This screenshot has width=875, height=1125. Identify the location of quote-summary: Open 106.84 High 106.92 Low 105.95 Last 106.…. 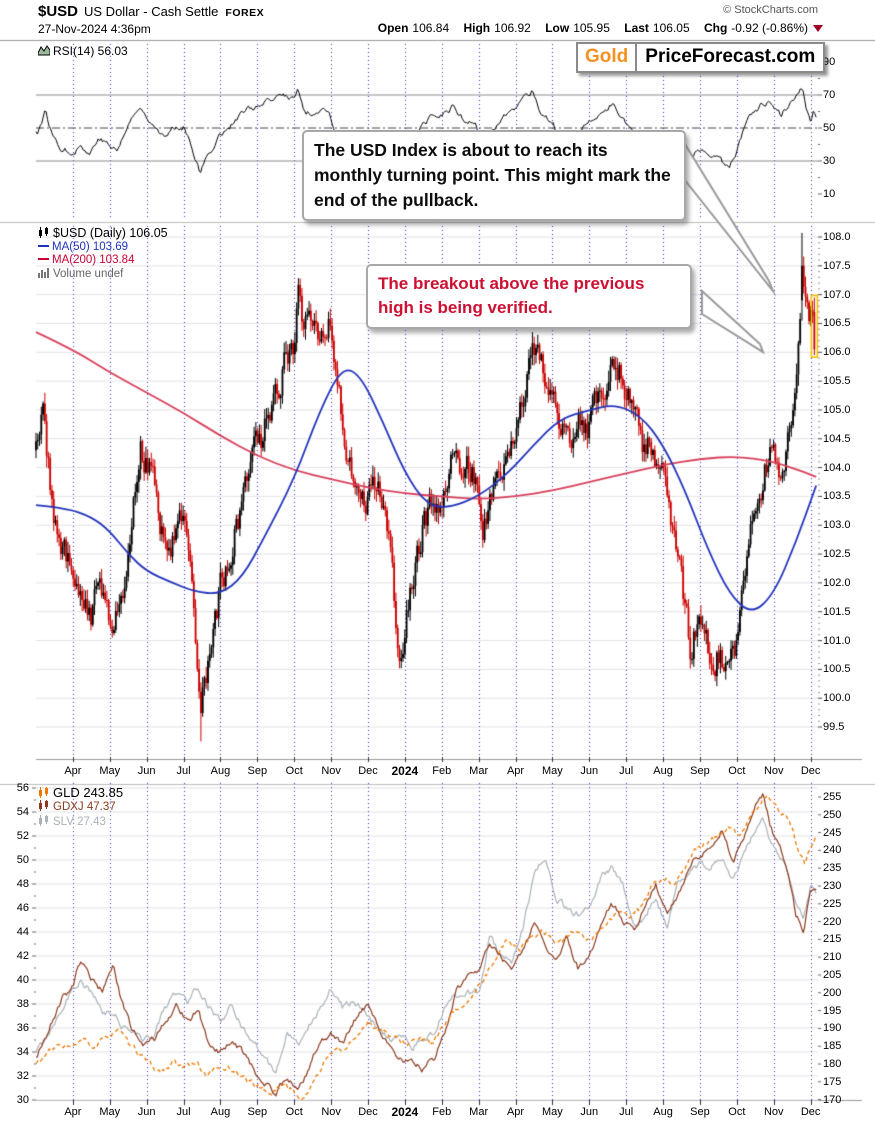
(600, 28).